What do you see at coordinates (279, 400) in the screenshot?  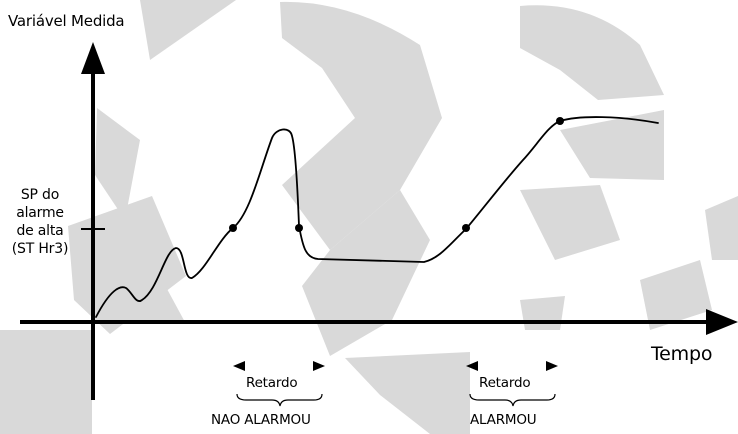 I see `delay-1-brace` at bounding box center [279, 400].